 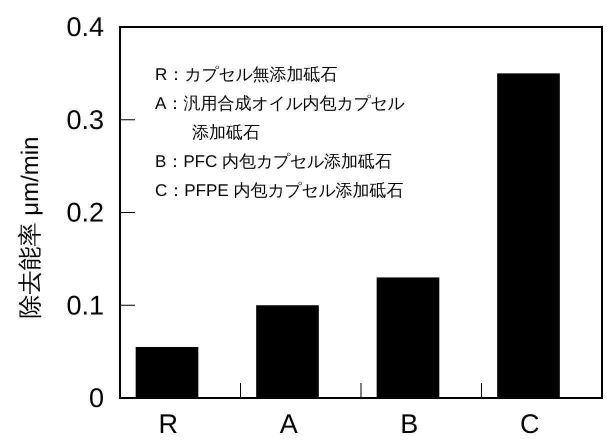 What do you see at coordinates (168, 424) in the screenshot?
I see `xtick: R` at bounding box center [168, 424].